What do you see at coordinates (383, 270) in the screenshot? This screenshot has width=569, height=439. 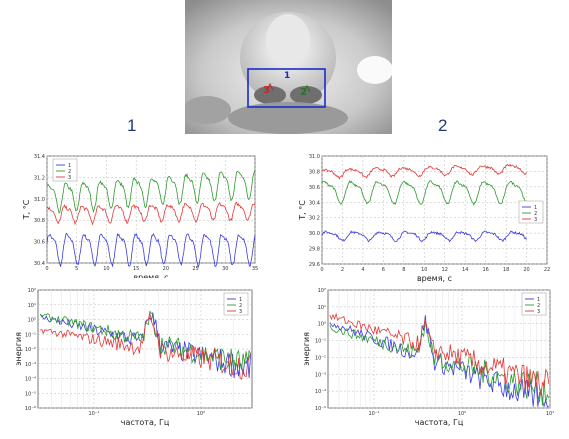 I see `x-tick-label: 6` at bounding box center [383, 270].